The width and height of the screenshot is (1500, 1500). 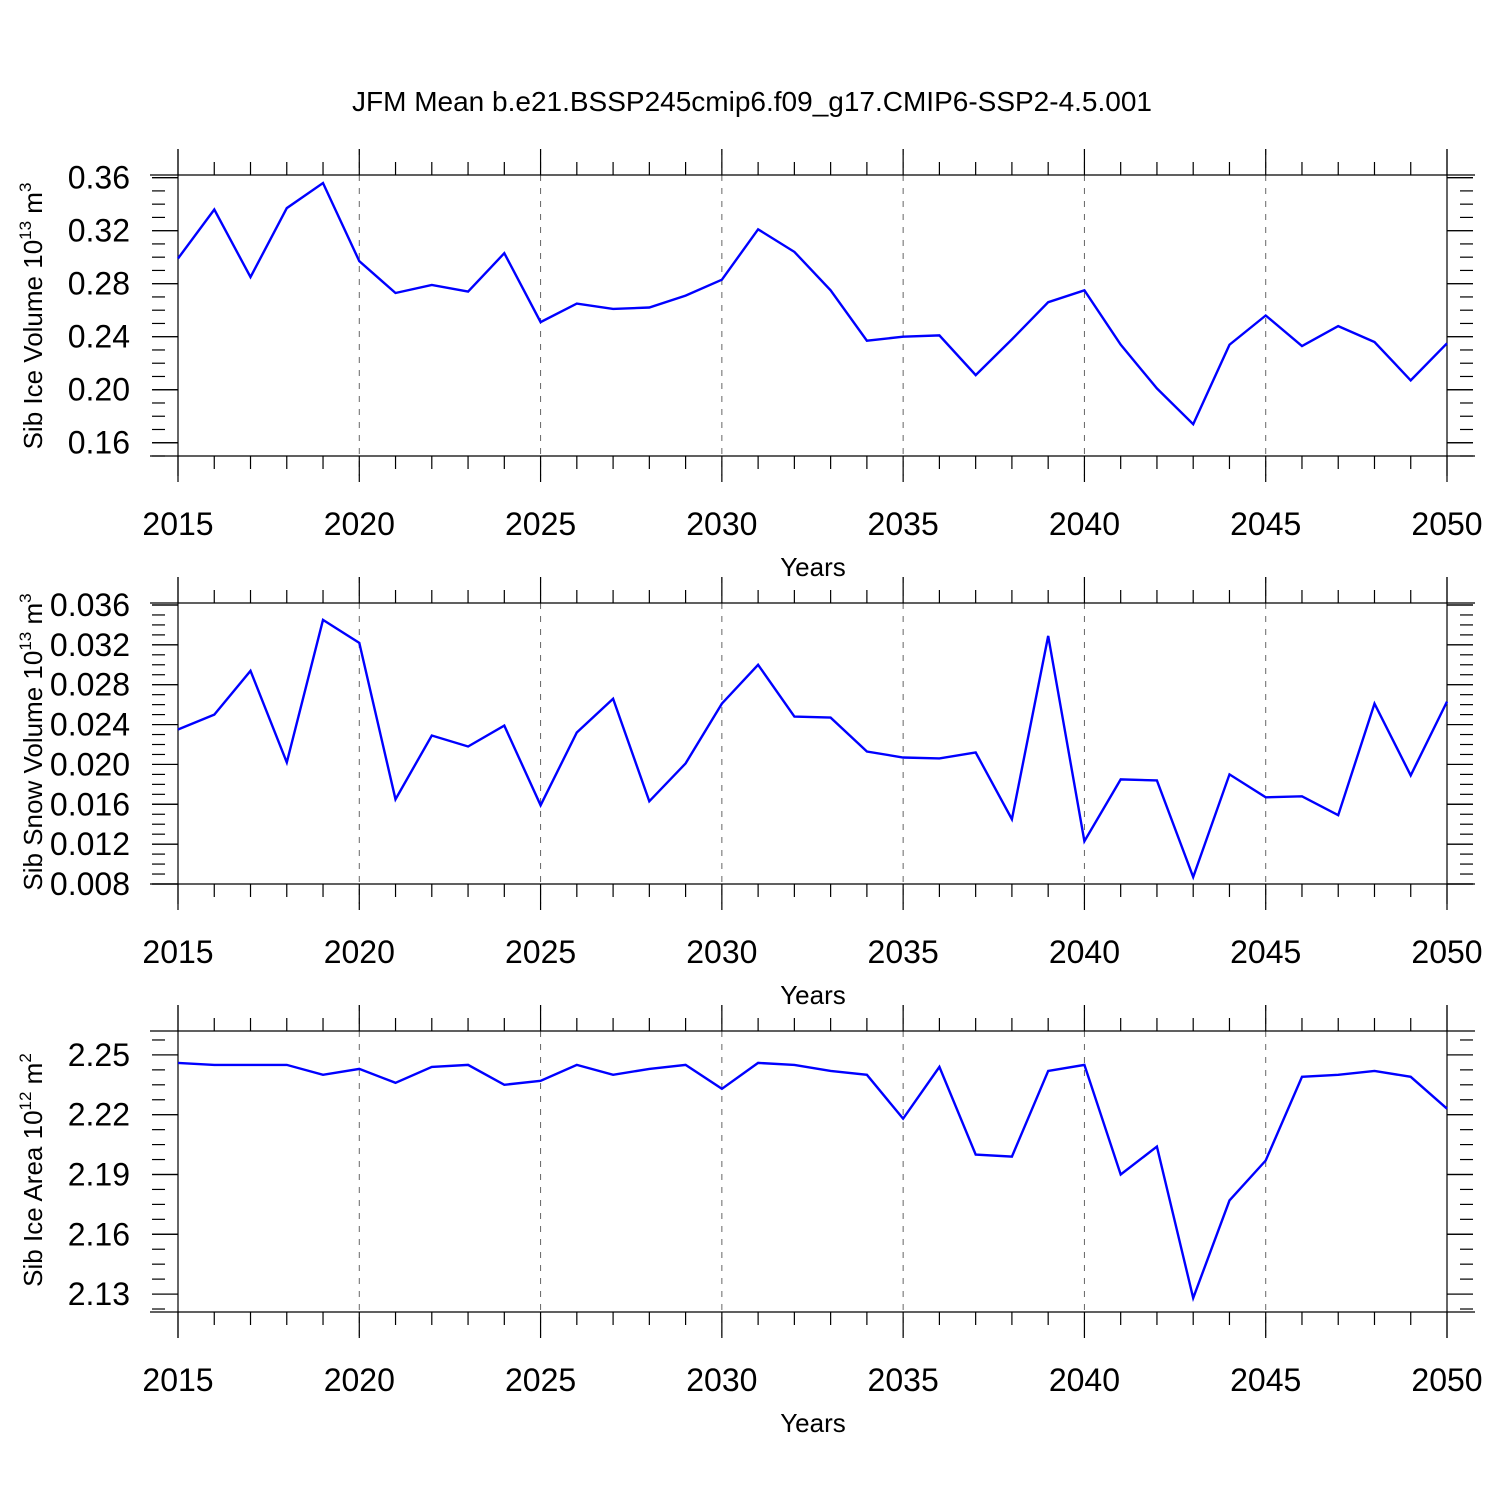 What do you see at coordinates (90, 804) in the screenshot?
I see `y-tick-label: 0.016` at bounding box center [90, 804].